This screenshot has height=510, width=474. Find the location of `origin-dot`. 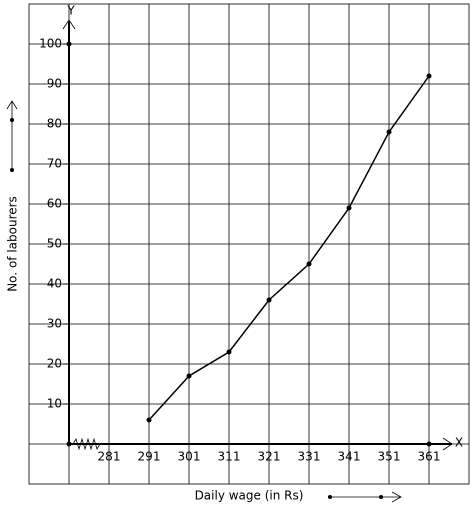

origin-dot is located at coordinates (69, 444).